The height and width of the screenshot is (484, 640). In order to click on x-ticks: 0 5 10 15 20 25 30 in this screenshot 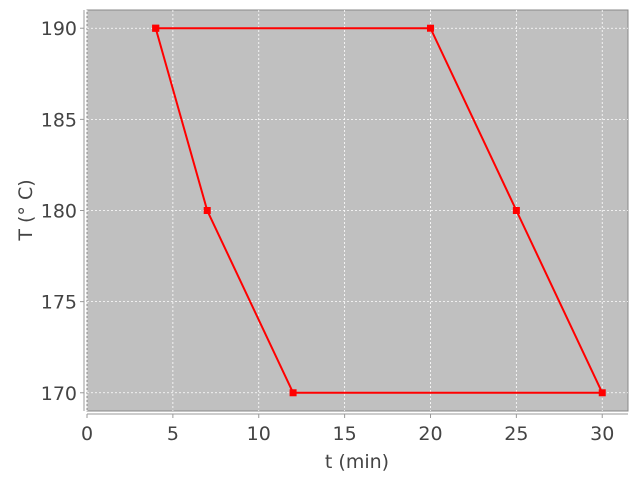, I will do `click(347, 429)`.